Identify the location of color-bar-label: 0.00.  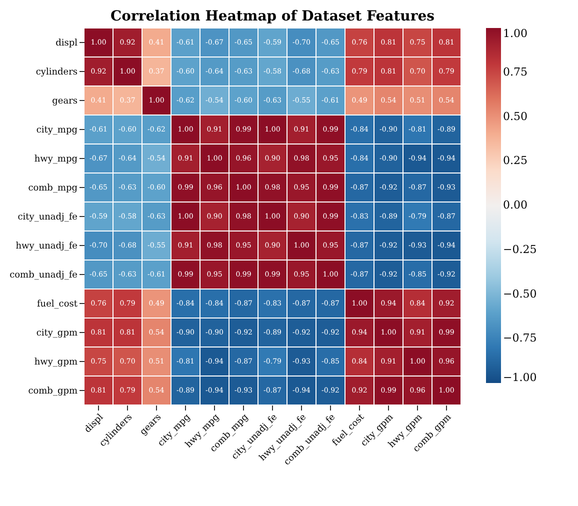
(515, 205).